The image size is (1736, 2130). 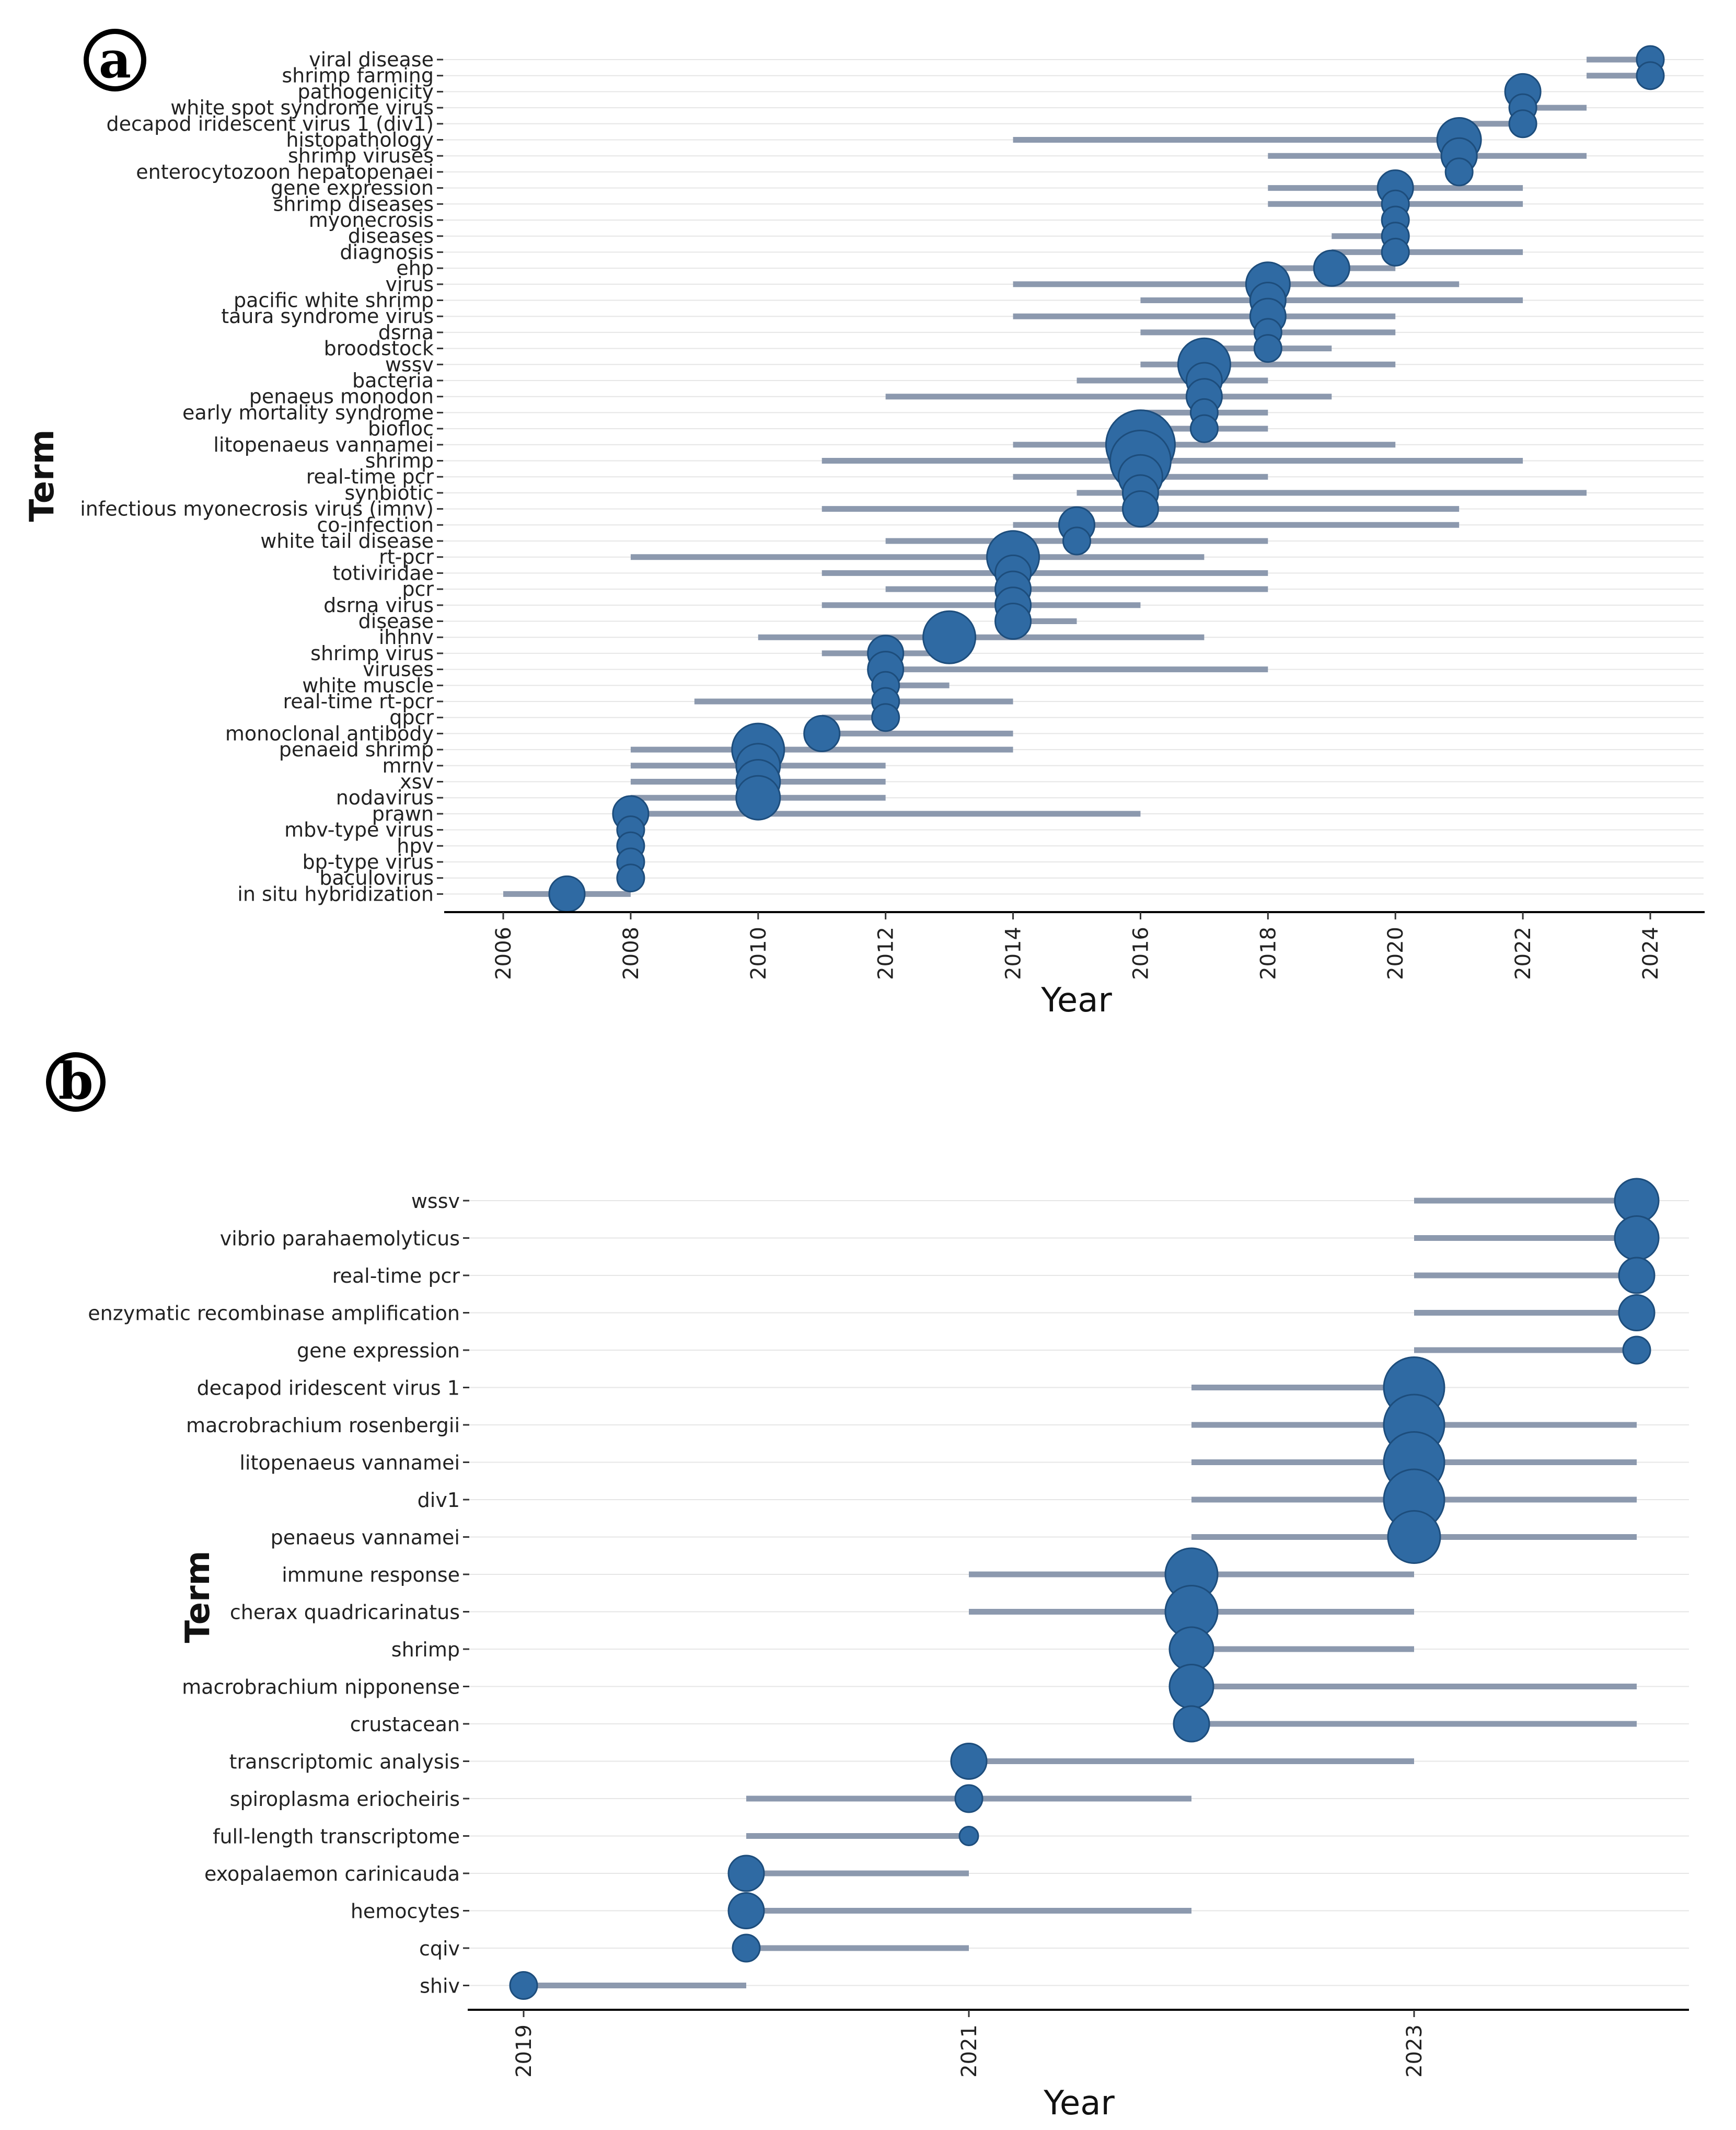 What do you see at coordinates (439, 1500) in the screenshot?
I see `term-label: div1` at bounding box center [439, 1500].